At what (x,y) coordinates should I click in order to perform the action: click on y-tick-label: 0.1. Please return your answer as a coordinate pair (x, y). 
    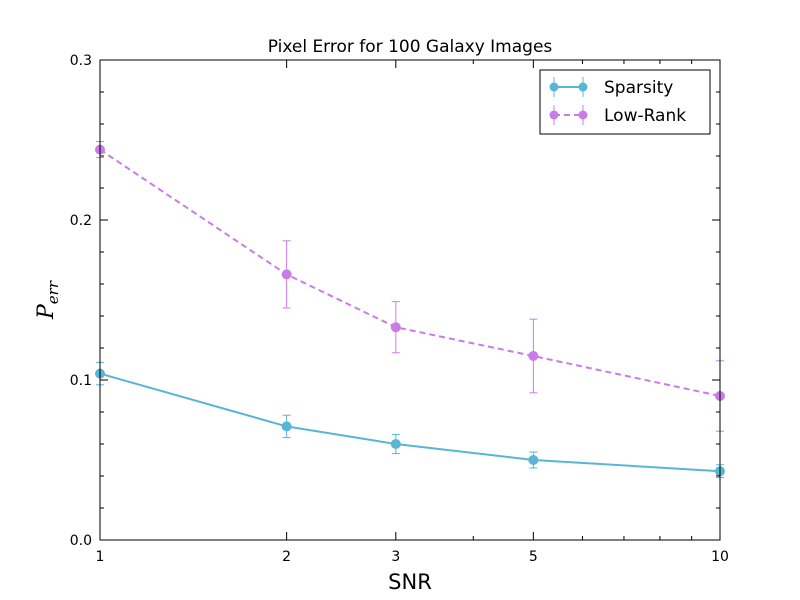
    Looking at the image, I should click on (81, 381).